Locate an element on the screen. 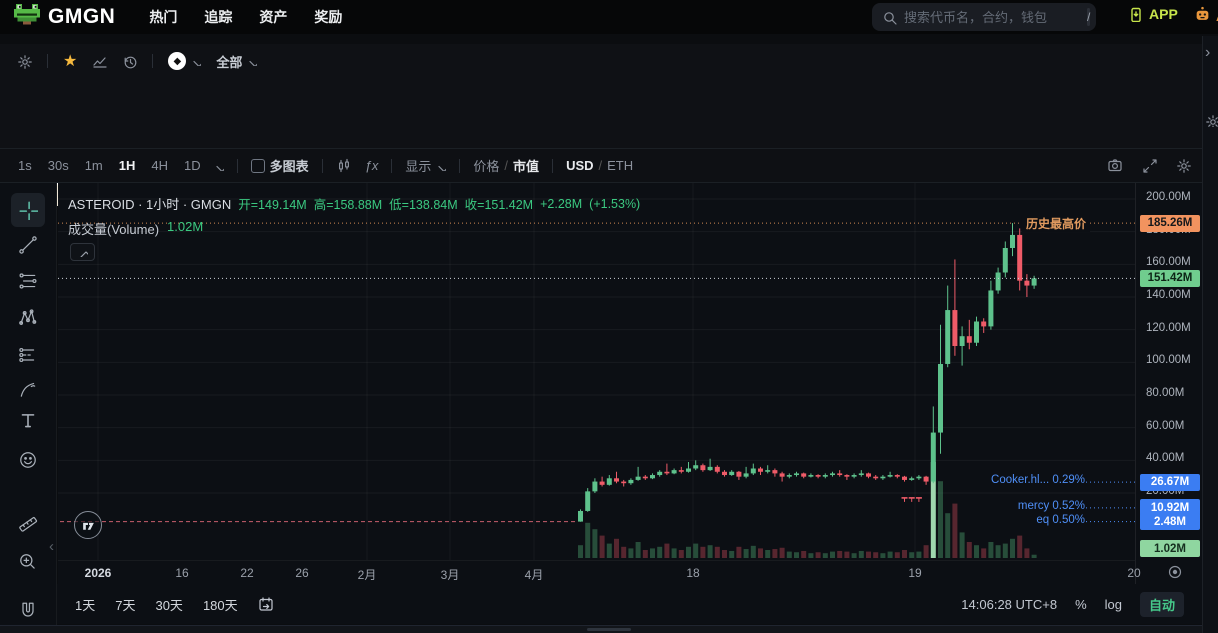 This screenshot has height=633, width=1218. collapse-left-chevron: ‹ is located at coordinates (51, 546).